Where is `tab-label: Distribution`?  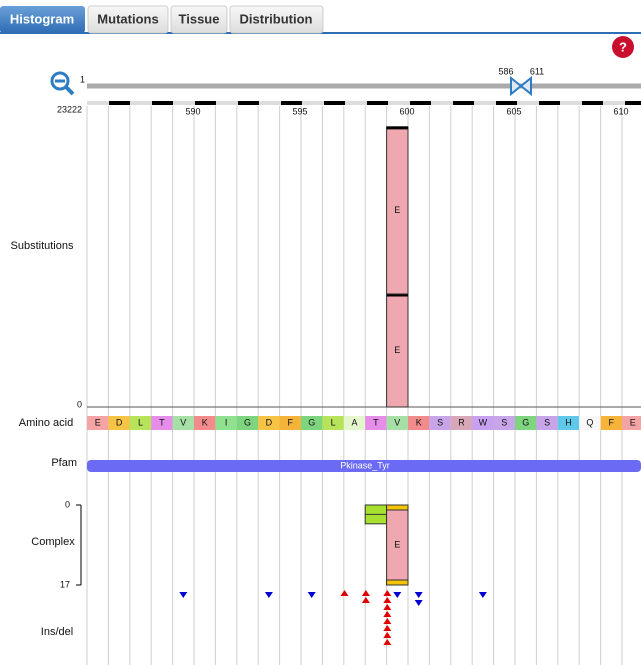 tab-label: Distribution is located at coordinates (276, 18).